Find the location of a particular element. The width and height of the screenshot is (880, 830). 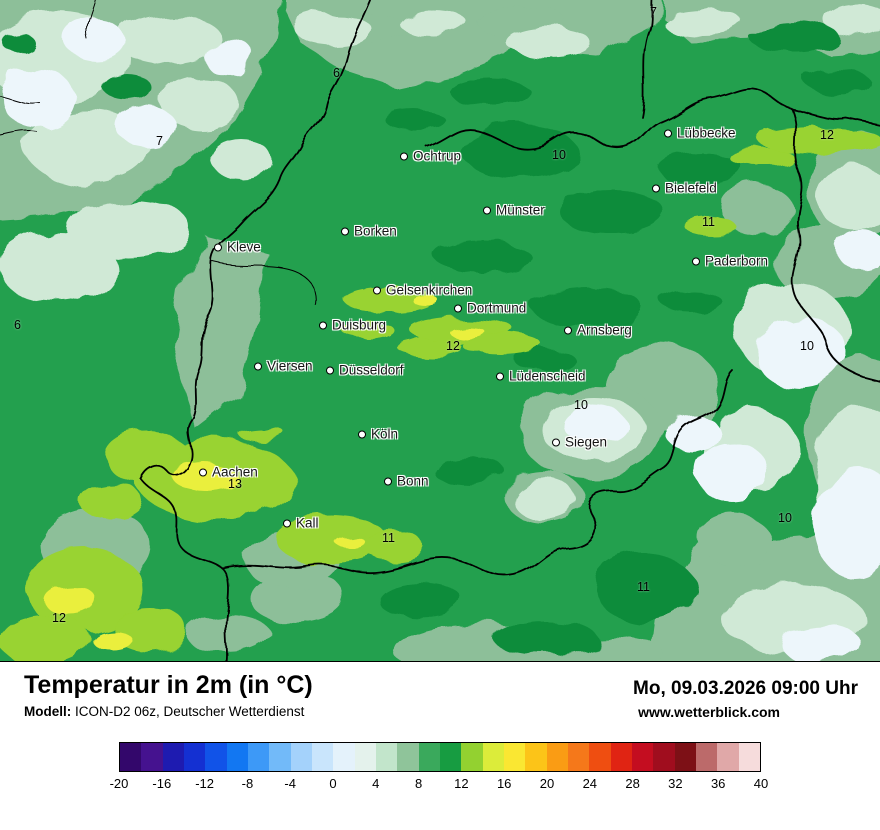

legend-tick: -4 is located at coordinates (290, 783).